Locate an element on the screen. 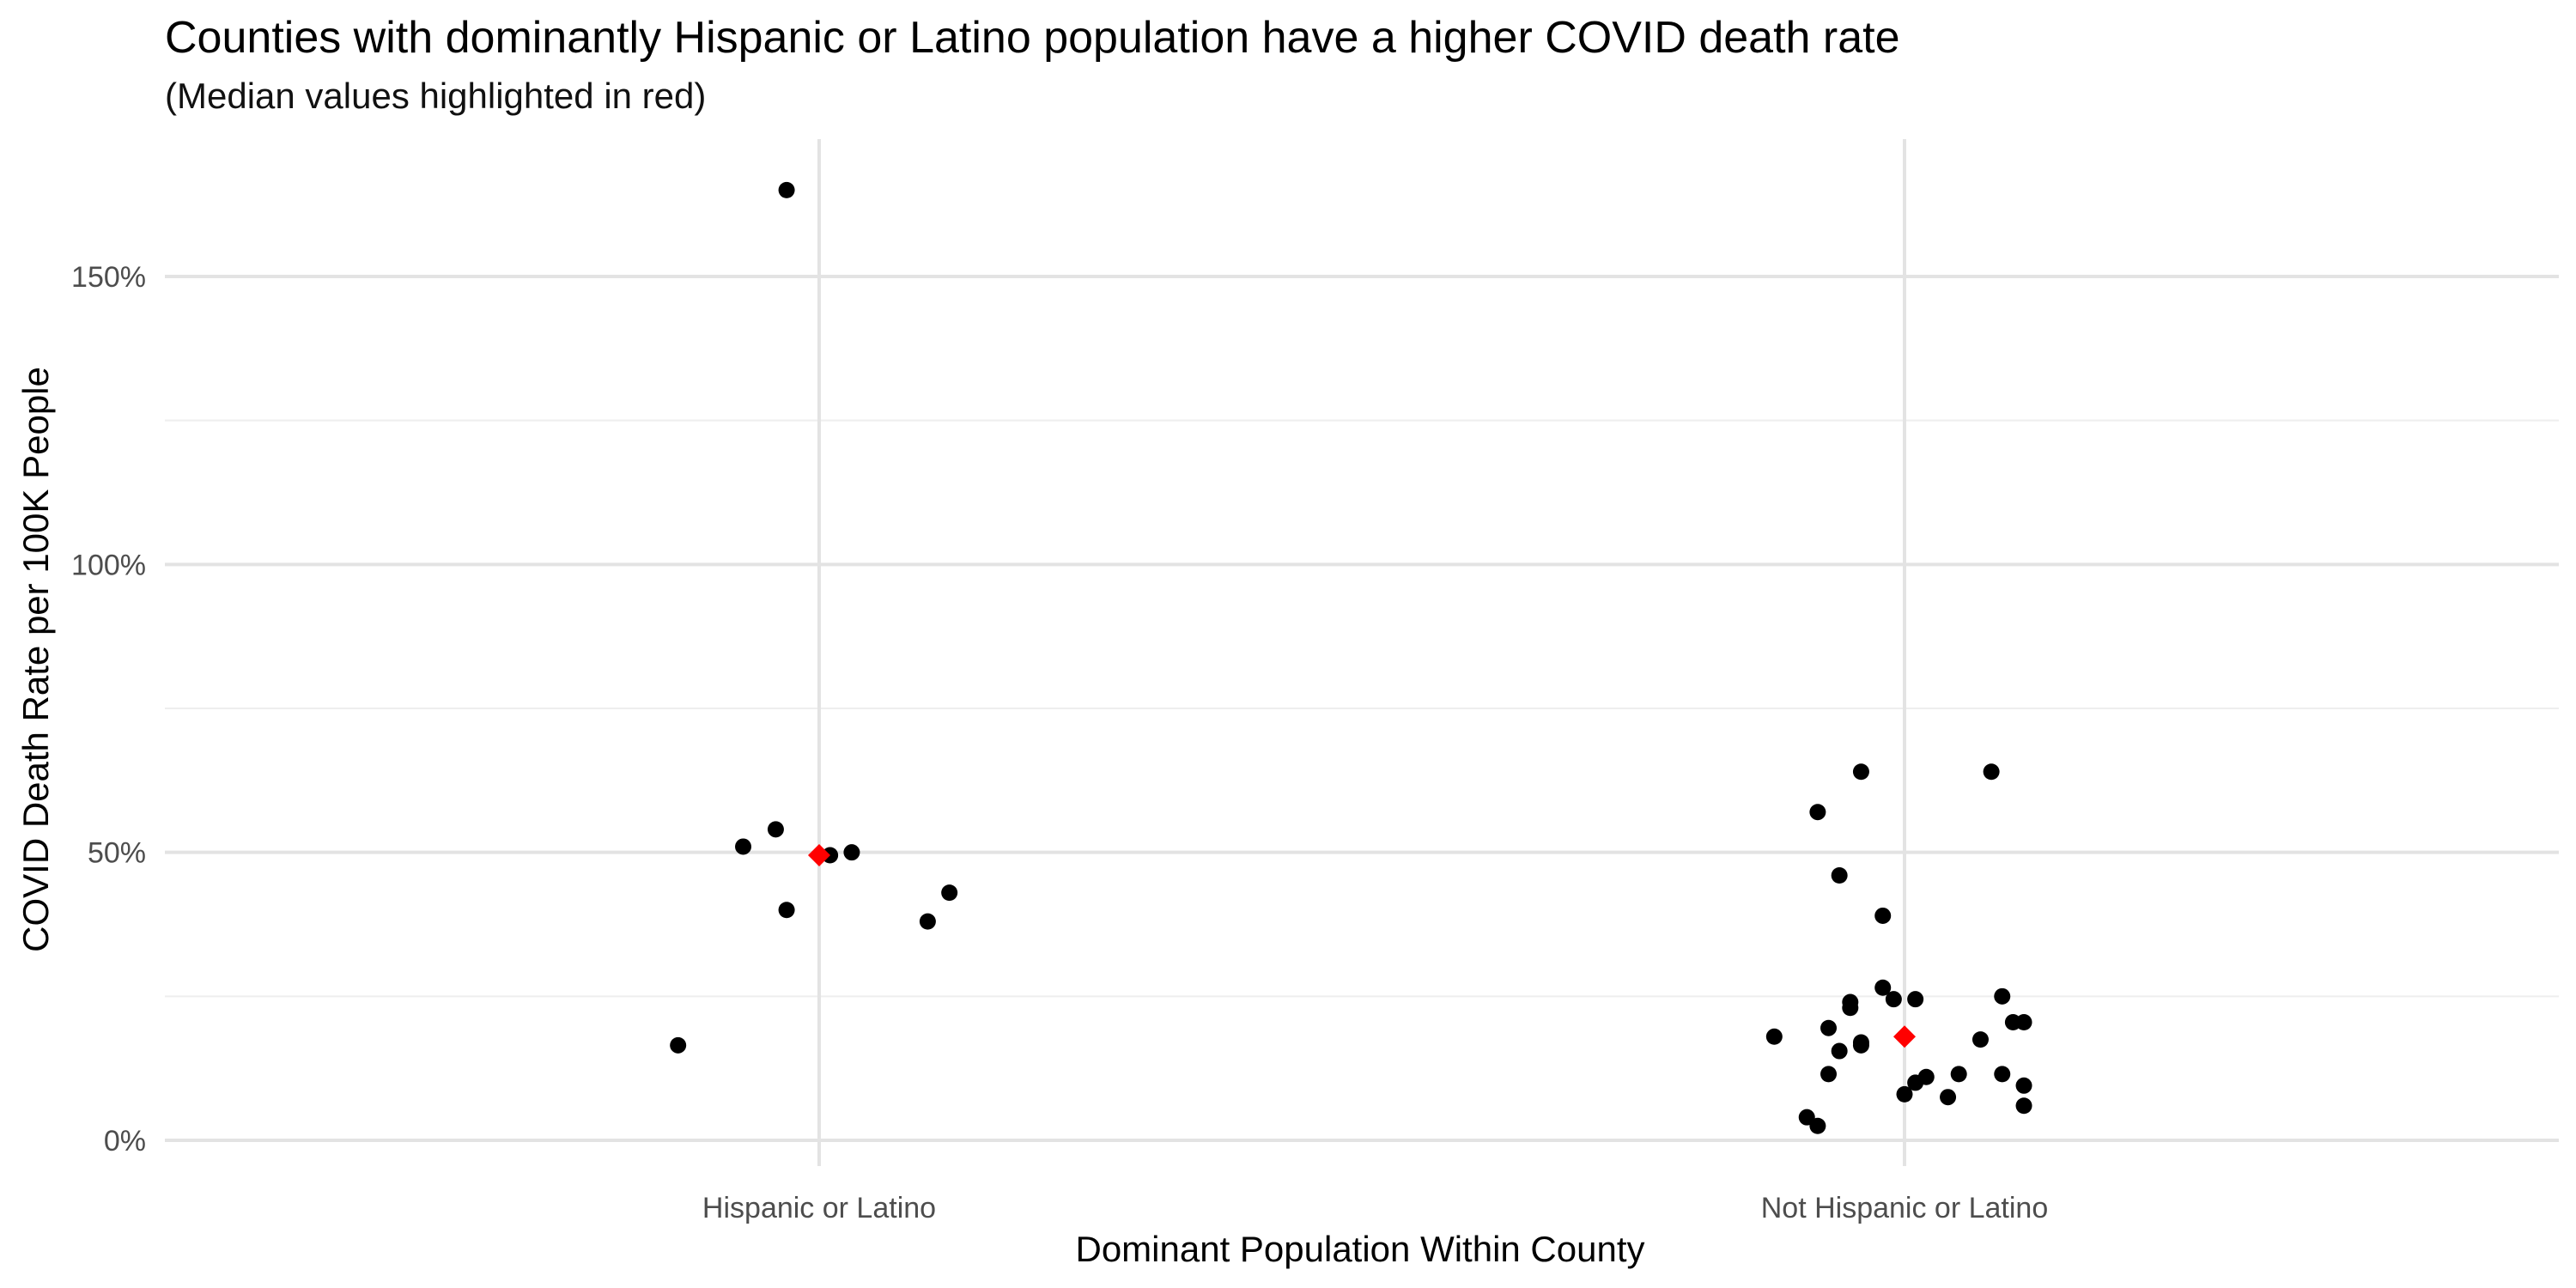  x-tick-label: Not Hispanic or Latino is located at coordinates (1905, 1208).